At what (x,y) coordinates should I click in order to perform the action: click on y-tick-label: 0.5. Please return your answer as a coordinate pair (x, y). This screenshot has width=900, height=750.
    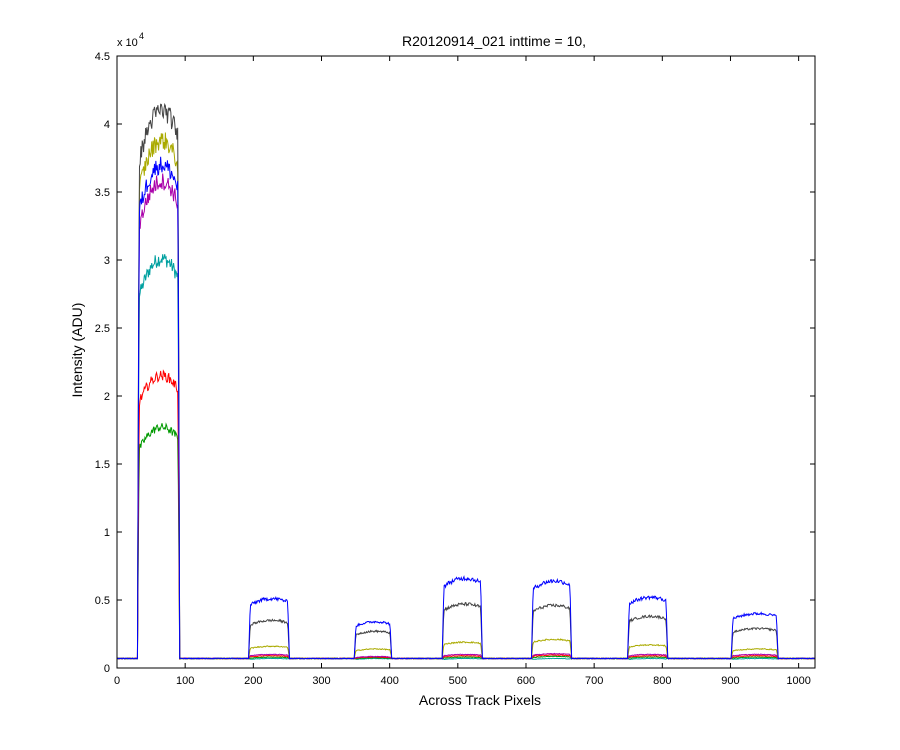
    Looking at the image, I should click on (102, 601).